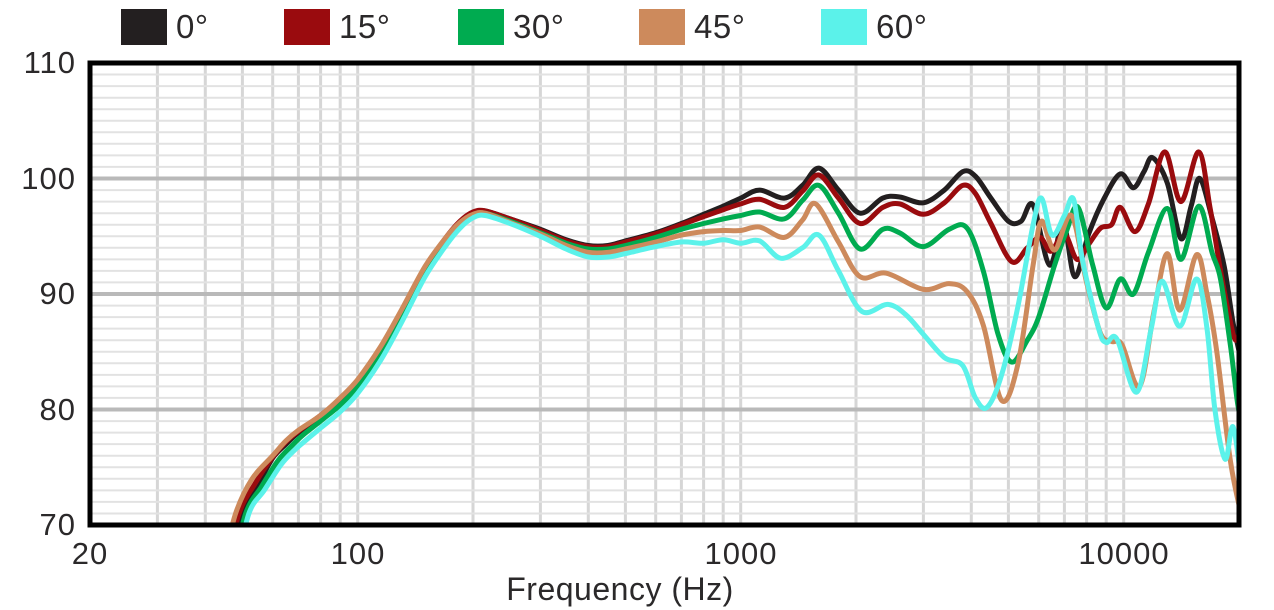  Describe the element at coordinates (720, 26) in the screenshot. I see `legend-label-45deg: 45°` at that location.